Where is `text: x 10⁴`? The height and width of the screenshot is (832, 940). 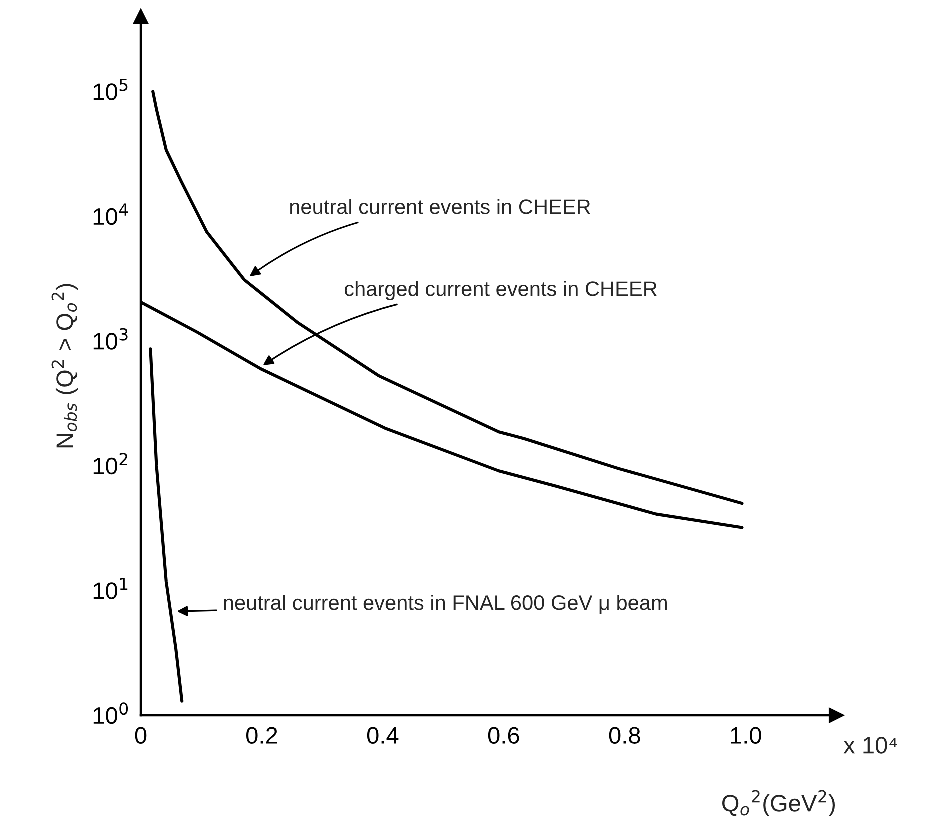
text: x 10⁴ is located at coordinates (871, 745).